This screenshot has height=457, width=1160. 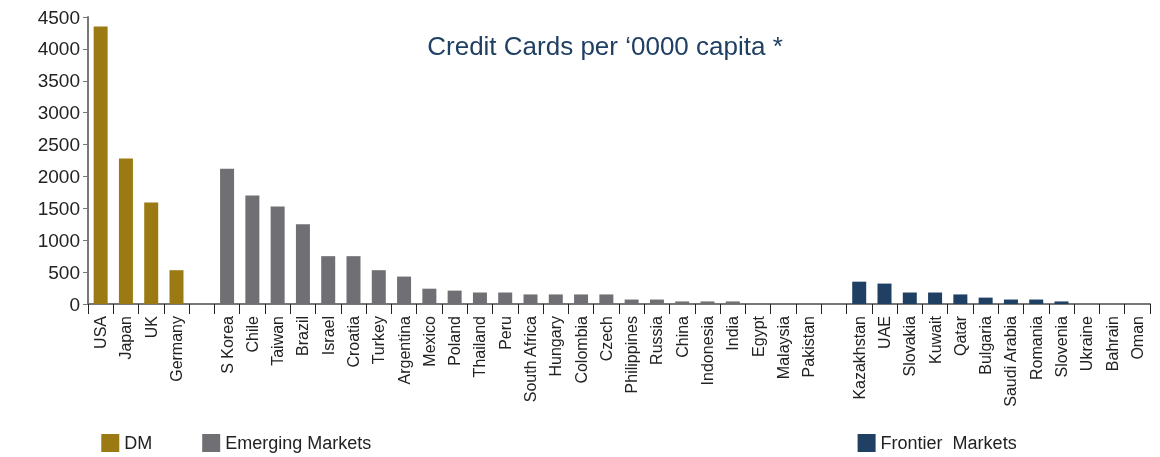 What do you see at coordinates (138, 443) in the screenshot?
I see `legend-label: DM` at bounding box center [138, 443].